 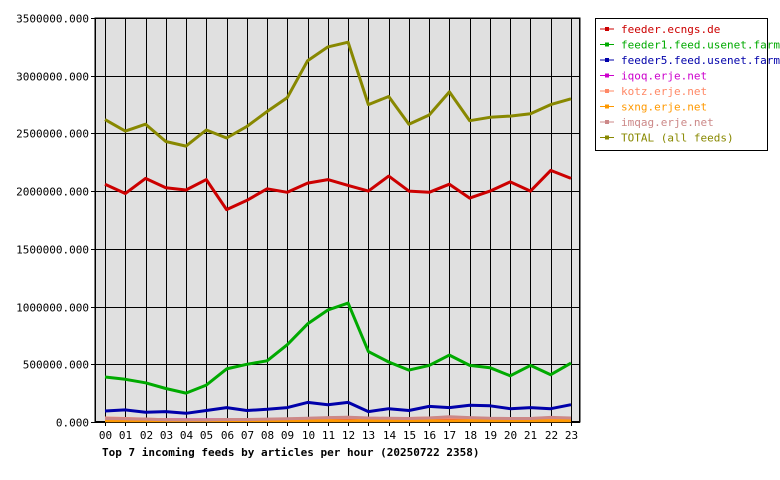 What do you see at coordinates (490, 435) in the screenshot?
I see `x-tick-label: 19` at bounding box center [490, 435].